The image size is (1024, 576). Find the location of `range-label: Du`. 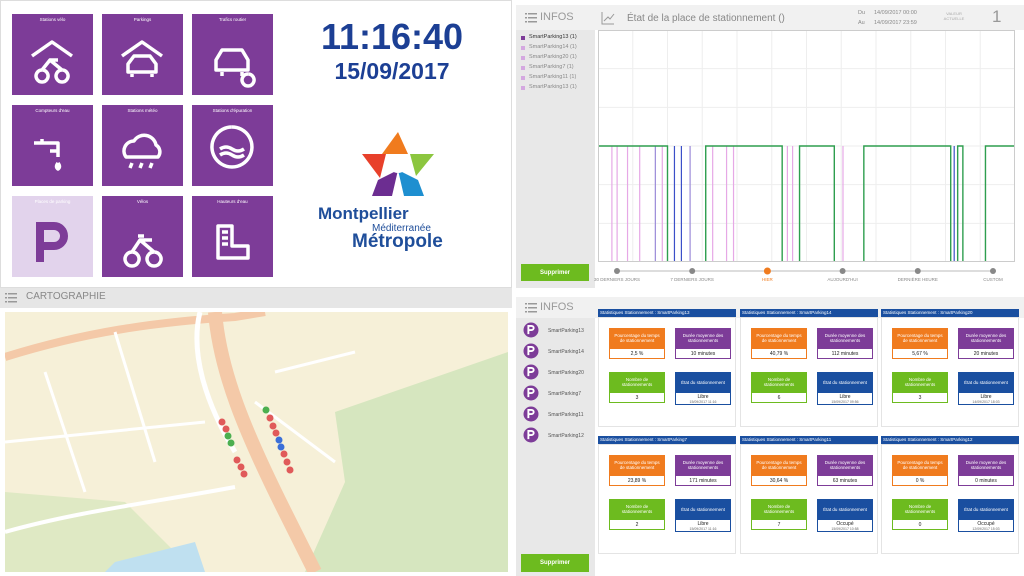

range-label: Du is located at coordinates (862, 13).